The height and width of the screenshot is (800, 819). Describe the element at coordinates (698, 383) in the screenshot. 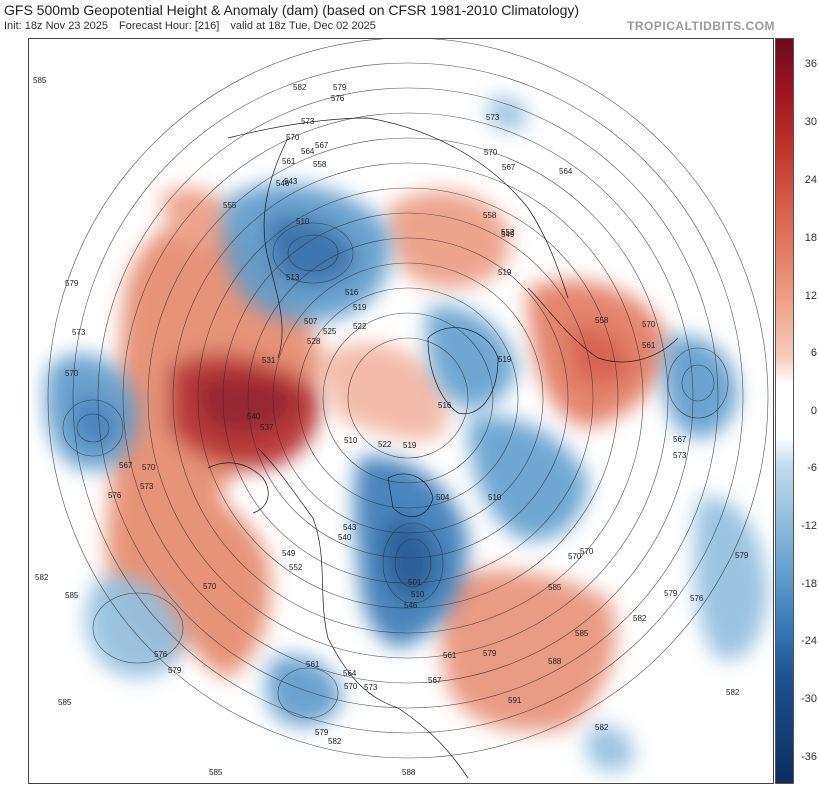

I see `contour-low-east-asia` at that location.